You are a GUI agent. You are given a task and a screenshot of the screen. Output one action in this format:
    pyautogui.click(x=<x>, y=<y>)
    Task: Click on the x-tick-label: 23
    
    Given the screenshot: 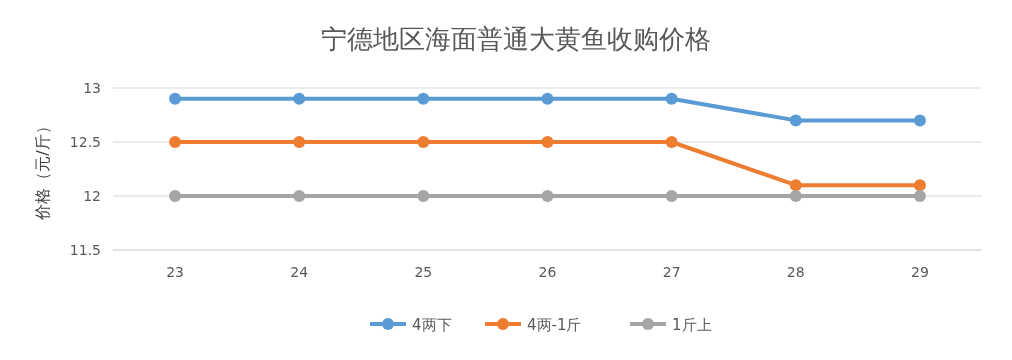 What is the action you would take?
    pyautogui.click(x=175, y=272)
    